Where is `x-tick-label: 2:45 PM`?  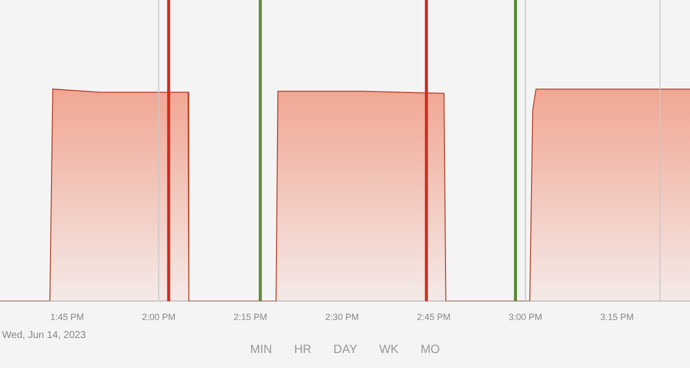 x-tick-label: 2:45 PM is located at coordinates (433, 317).